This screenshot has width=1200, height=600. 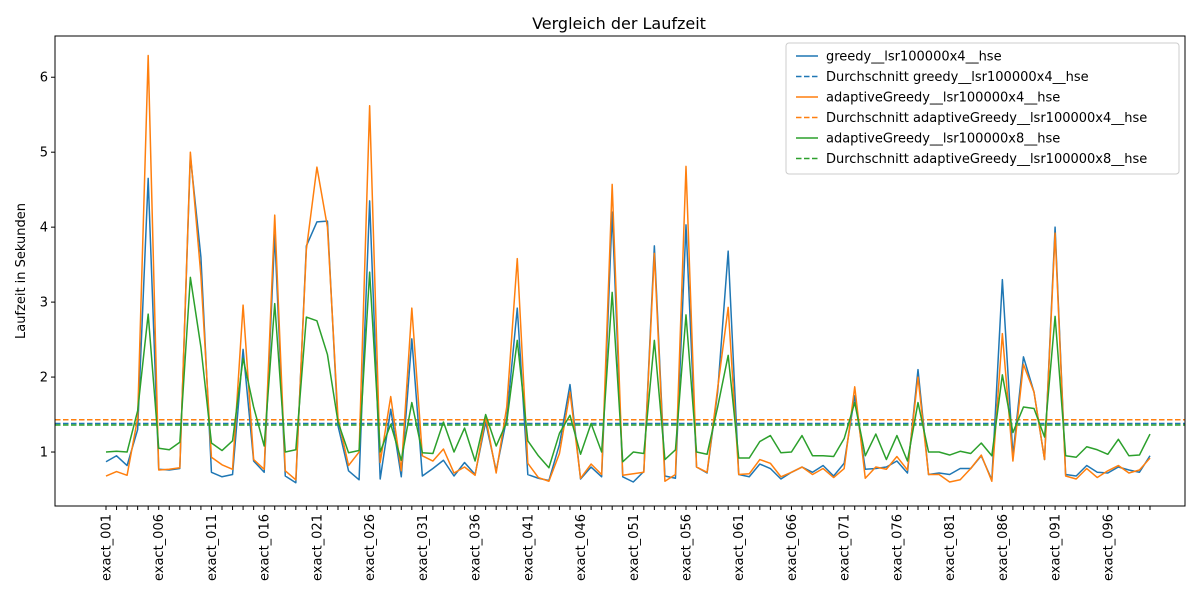 What do you see at coordinates (159, 547) in the screenshot?
I see `x-tick-label: exact_006` at bounding box center [159, 547].